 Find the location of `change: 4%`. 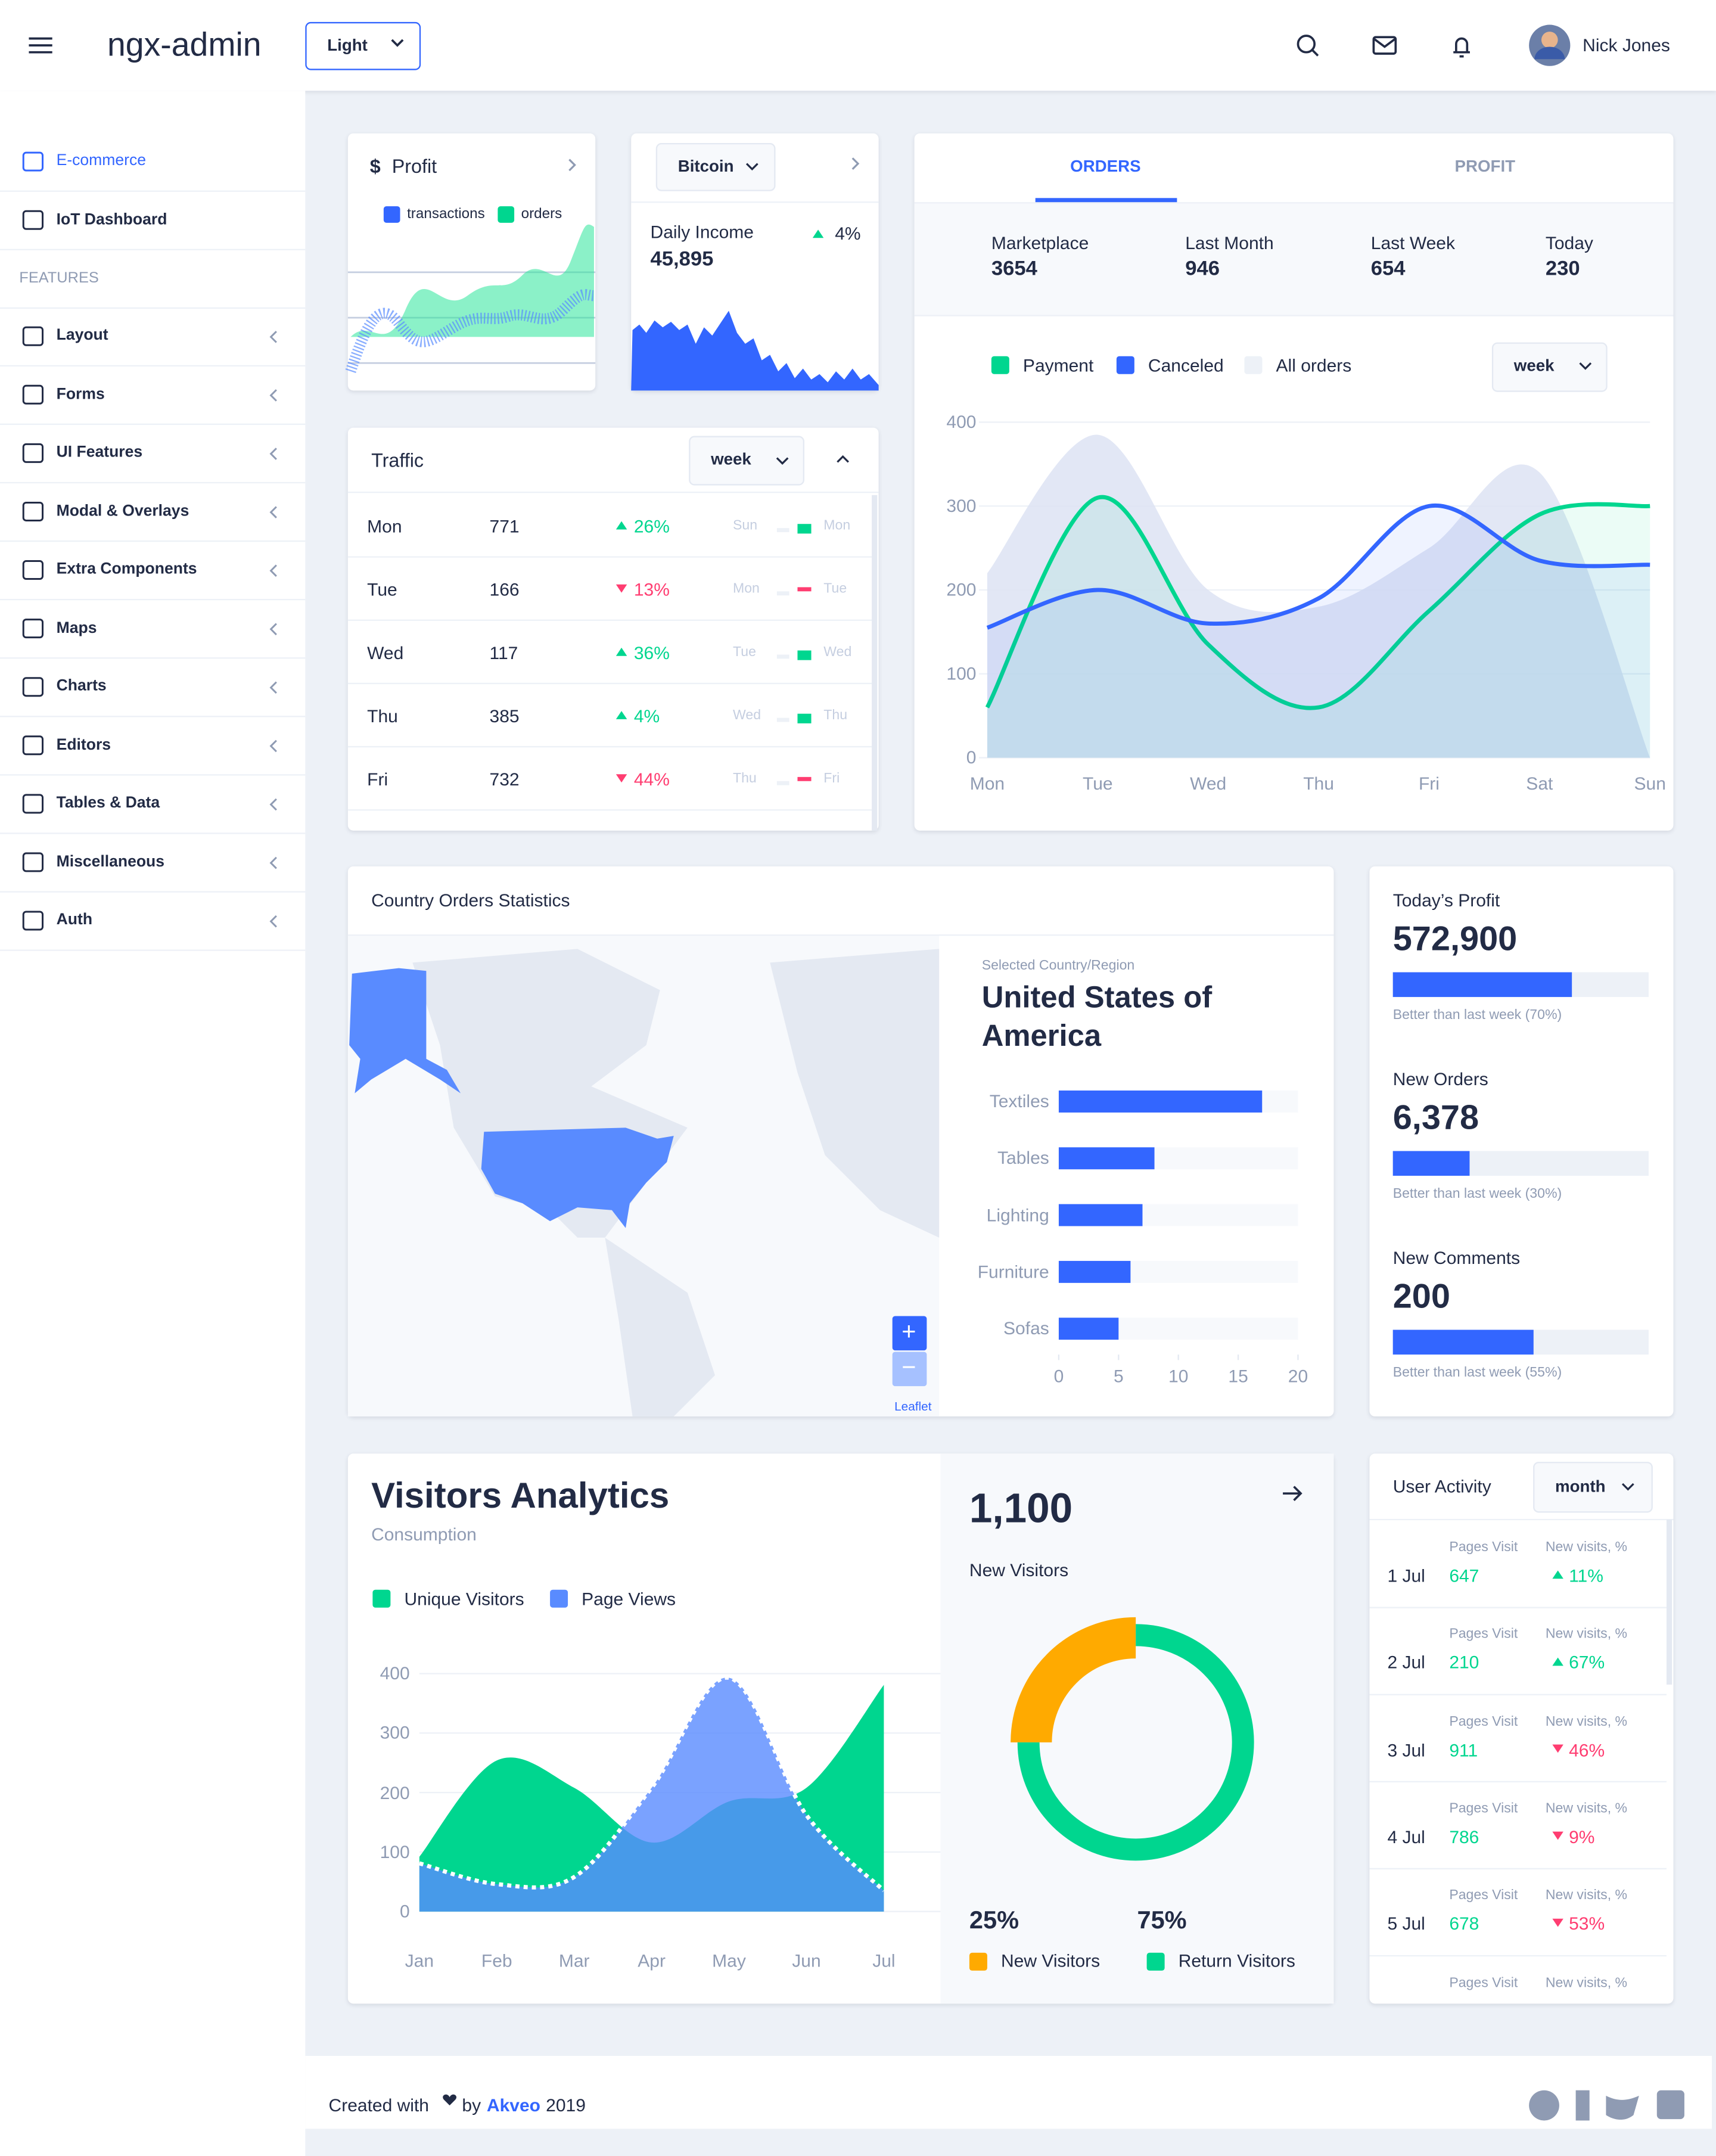

change: 4% is located at coordinates (848, 233).